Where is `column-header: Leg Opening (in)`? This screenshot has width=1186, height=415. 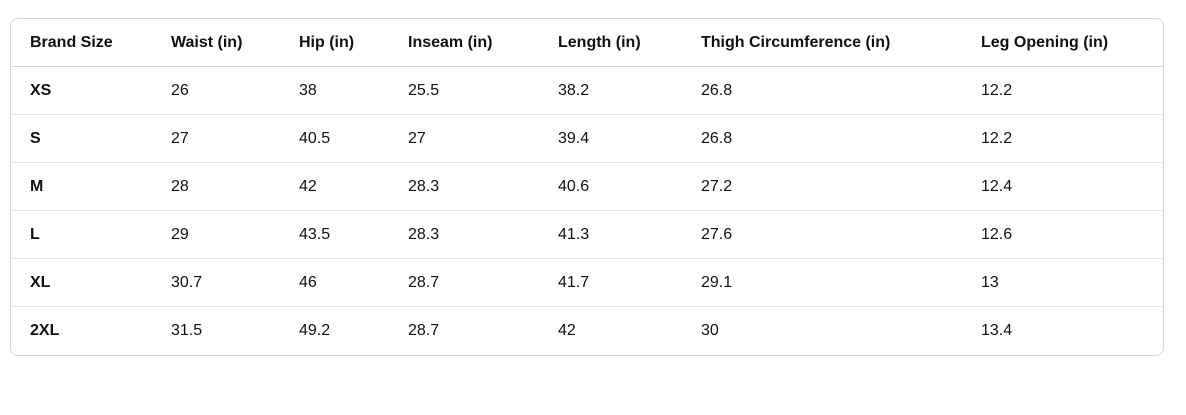 column-header: Leg Opening (in) is located at coordinates (1072, 43).